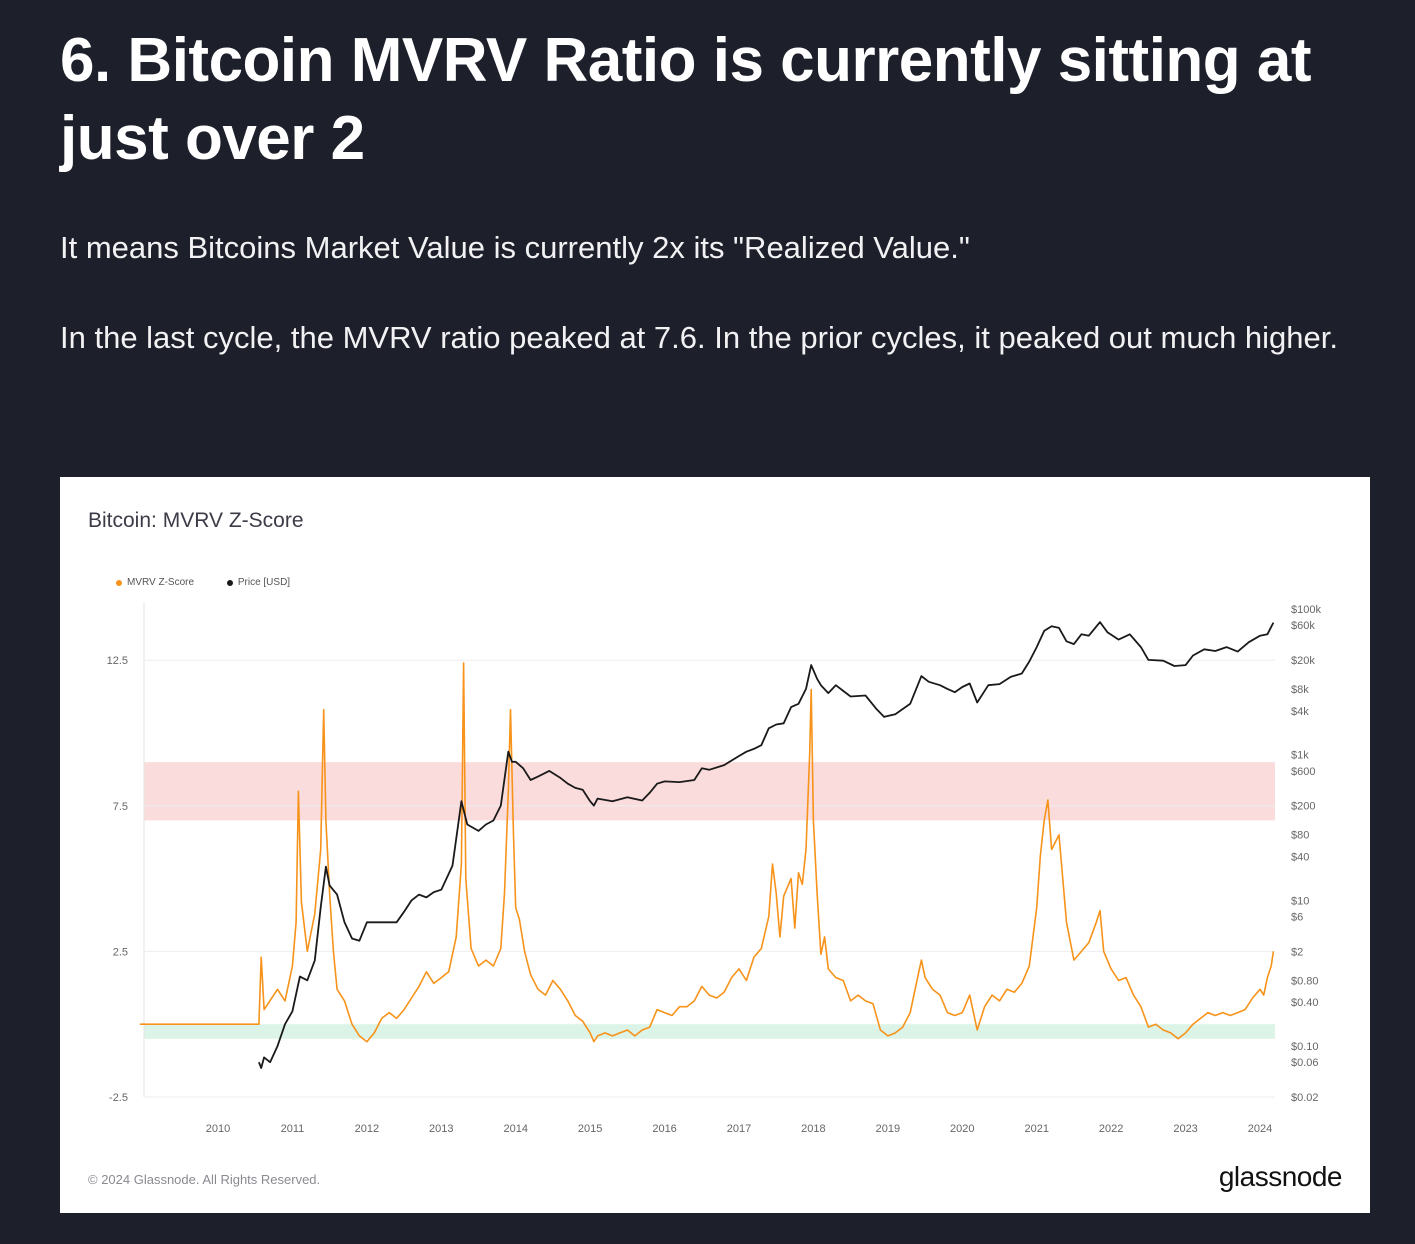  What do you see at coordinates (1260, 1129) in the screenshot?
I see `x-tick-label: 2024` at bounding box center [1260, 1129].